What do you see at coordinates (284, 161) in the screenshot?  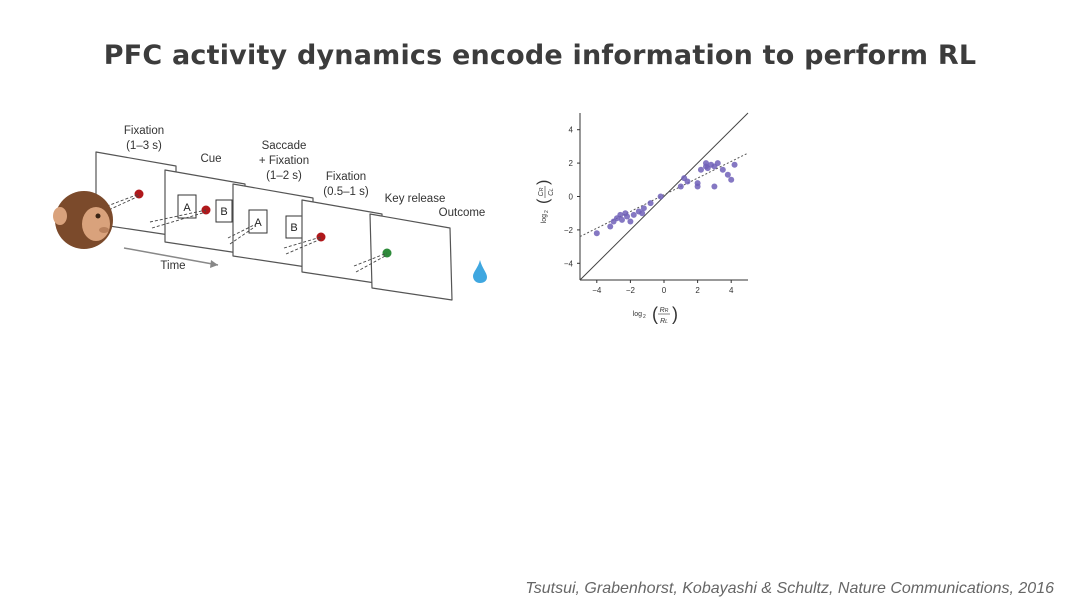 I see `label-saccade-b: + Fixation` at bounding box center [284, 161].